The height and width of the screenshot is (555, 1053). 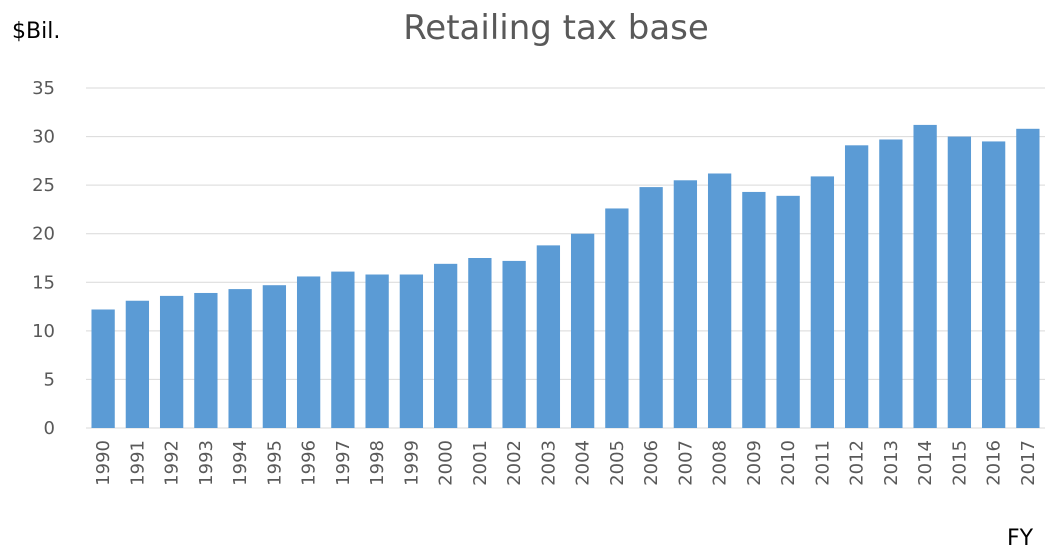 I want to click on y-axis-title: $Bil., so click(x=36, y=31).